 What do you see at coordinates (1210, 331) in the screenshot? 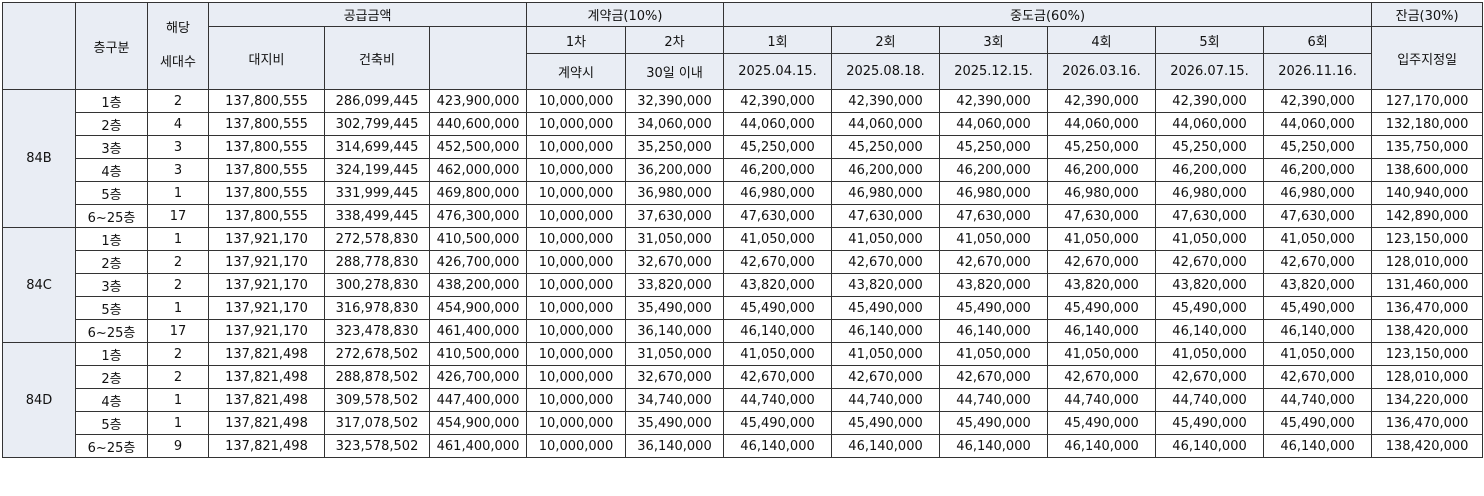
I see `interim-5-cell: 46,140,000` at bounding box center [1210, 331].